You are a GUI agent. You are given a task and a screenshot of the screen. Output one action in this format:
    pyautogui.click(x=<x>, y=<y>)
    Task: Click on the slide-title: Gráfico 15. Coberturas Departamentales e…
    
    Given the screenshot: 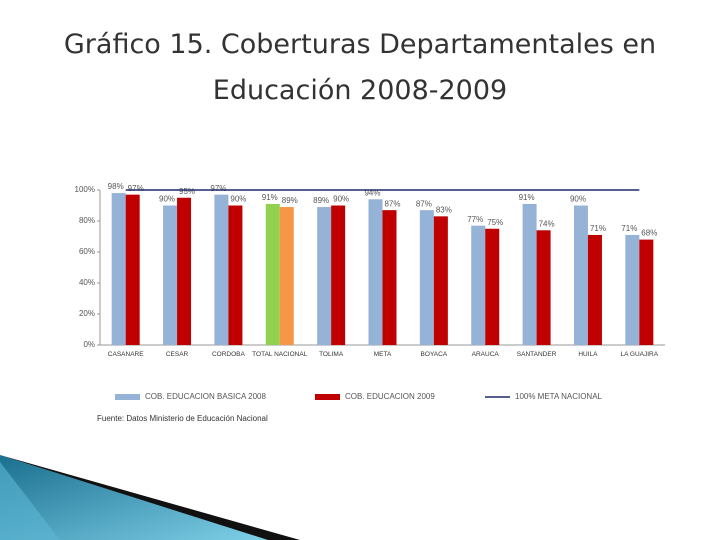 What is the action you would take?
    pyautogui.click(x=360, y=67)
    